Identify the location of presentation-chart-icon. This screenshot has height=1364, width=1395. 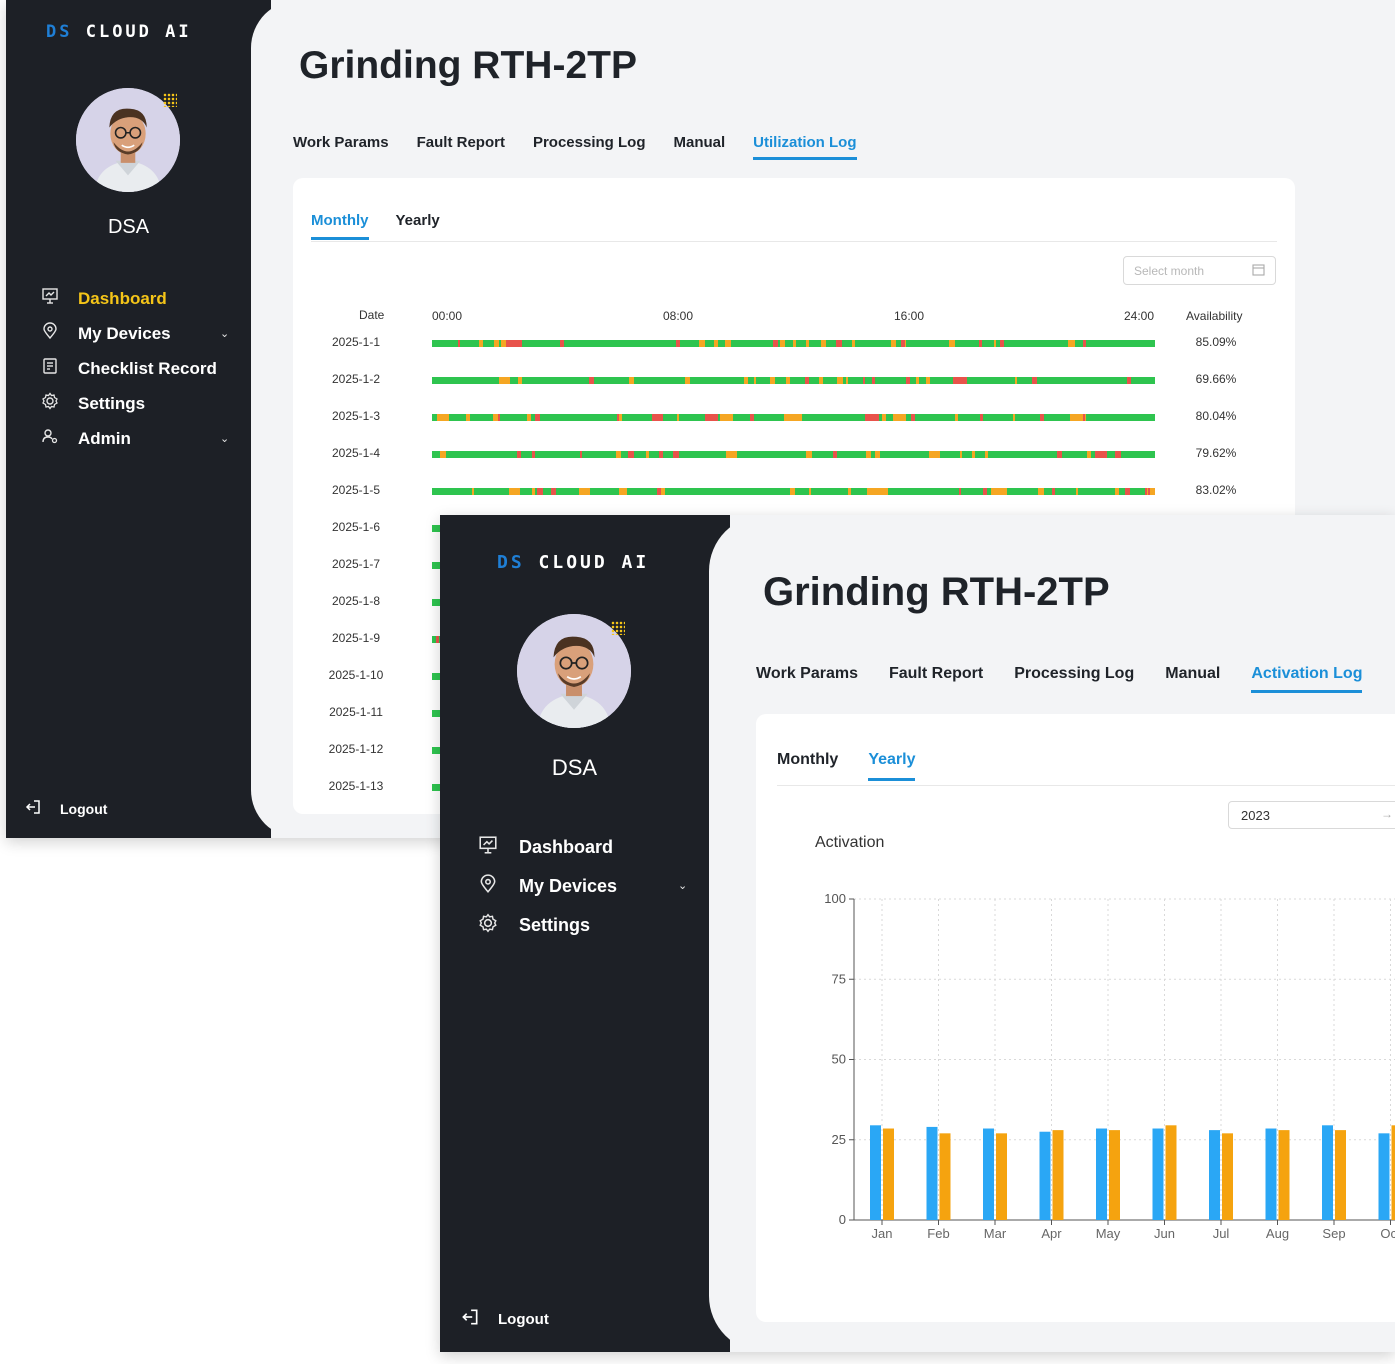
(488, 847).